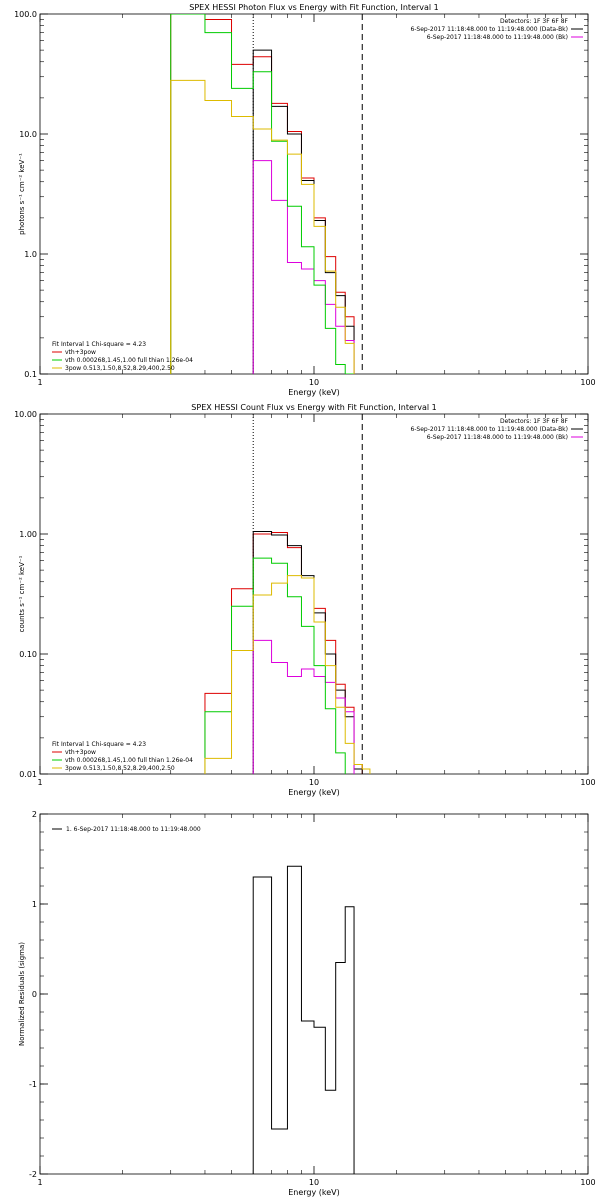 Image resolution: width=600 pixels, height=1200 pixels. I want to click on y-tick-label: 0.10, so click(28, 654).